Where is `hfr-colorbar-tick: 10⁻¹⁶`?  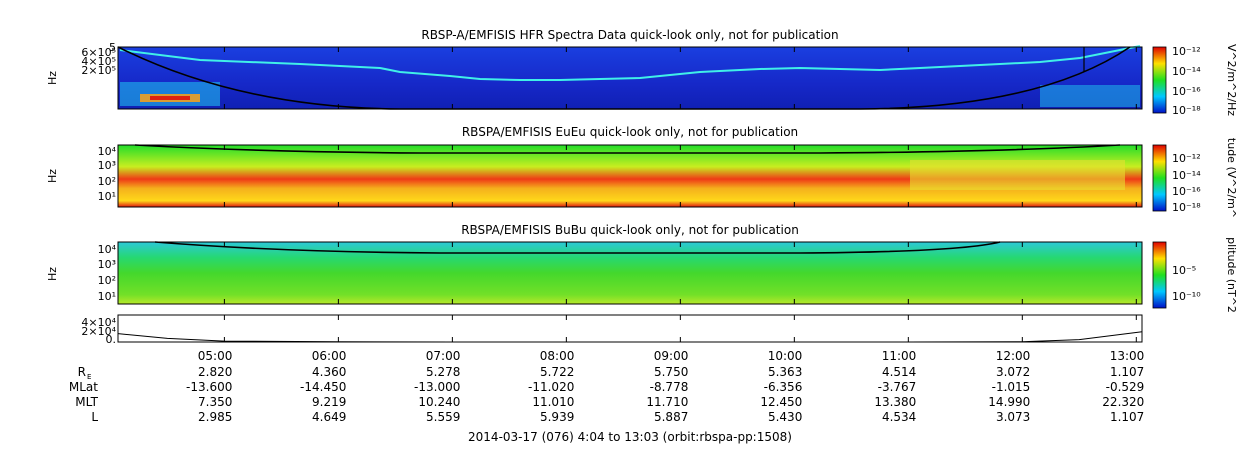
hfr-colorbar-tick: 10⁻¹⁶ is located at coordinates (1186, 91).